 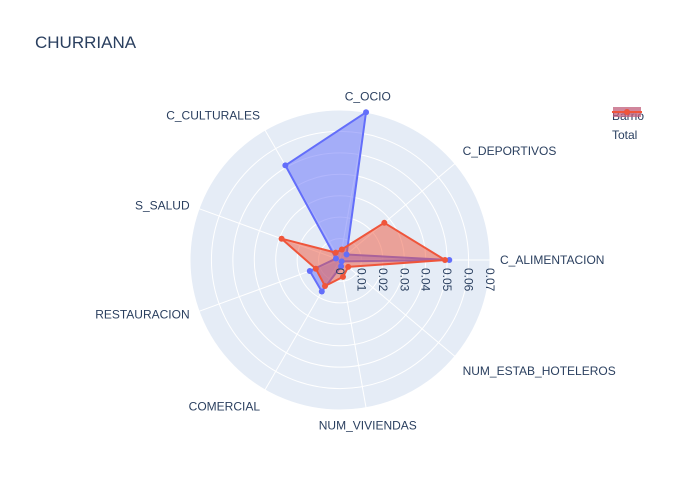 I want to click on radial-tick-label-5: 0.05, so click(x=447, y=280).